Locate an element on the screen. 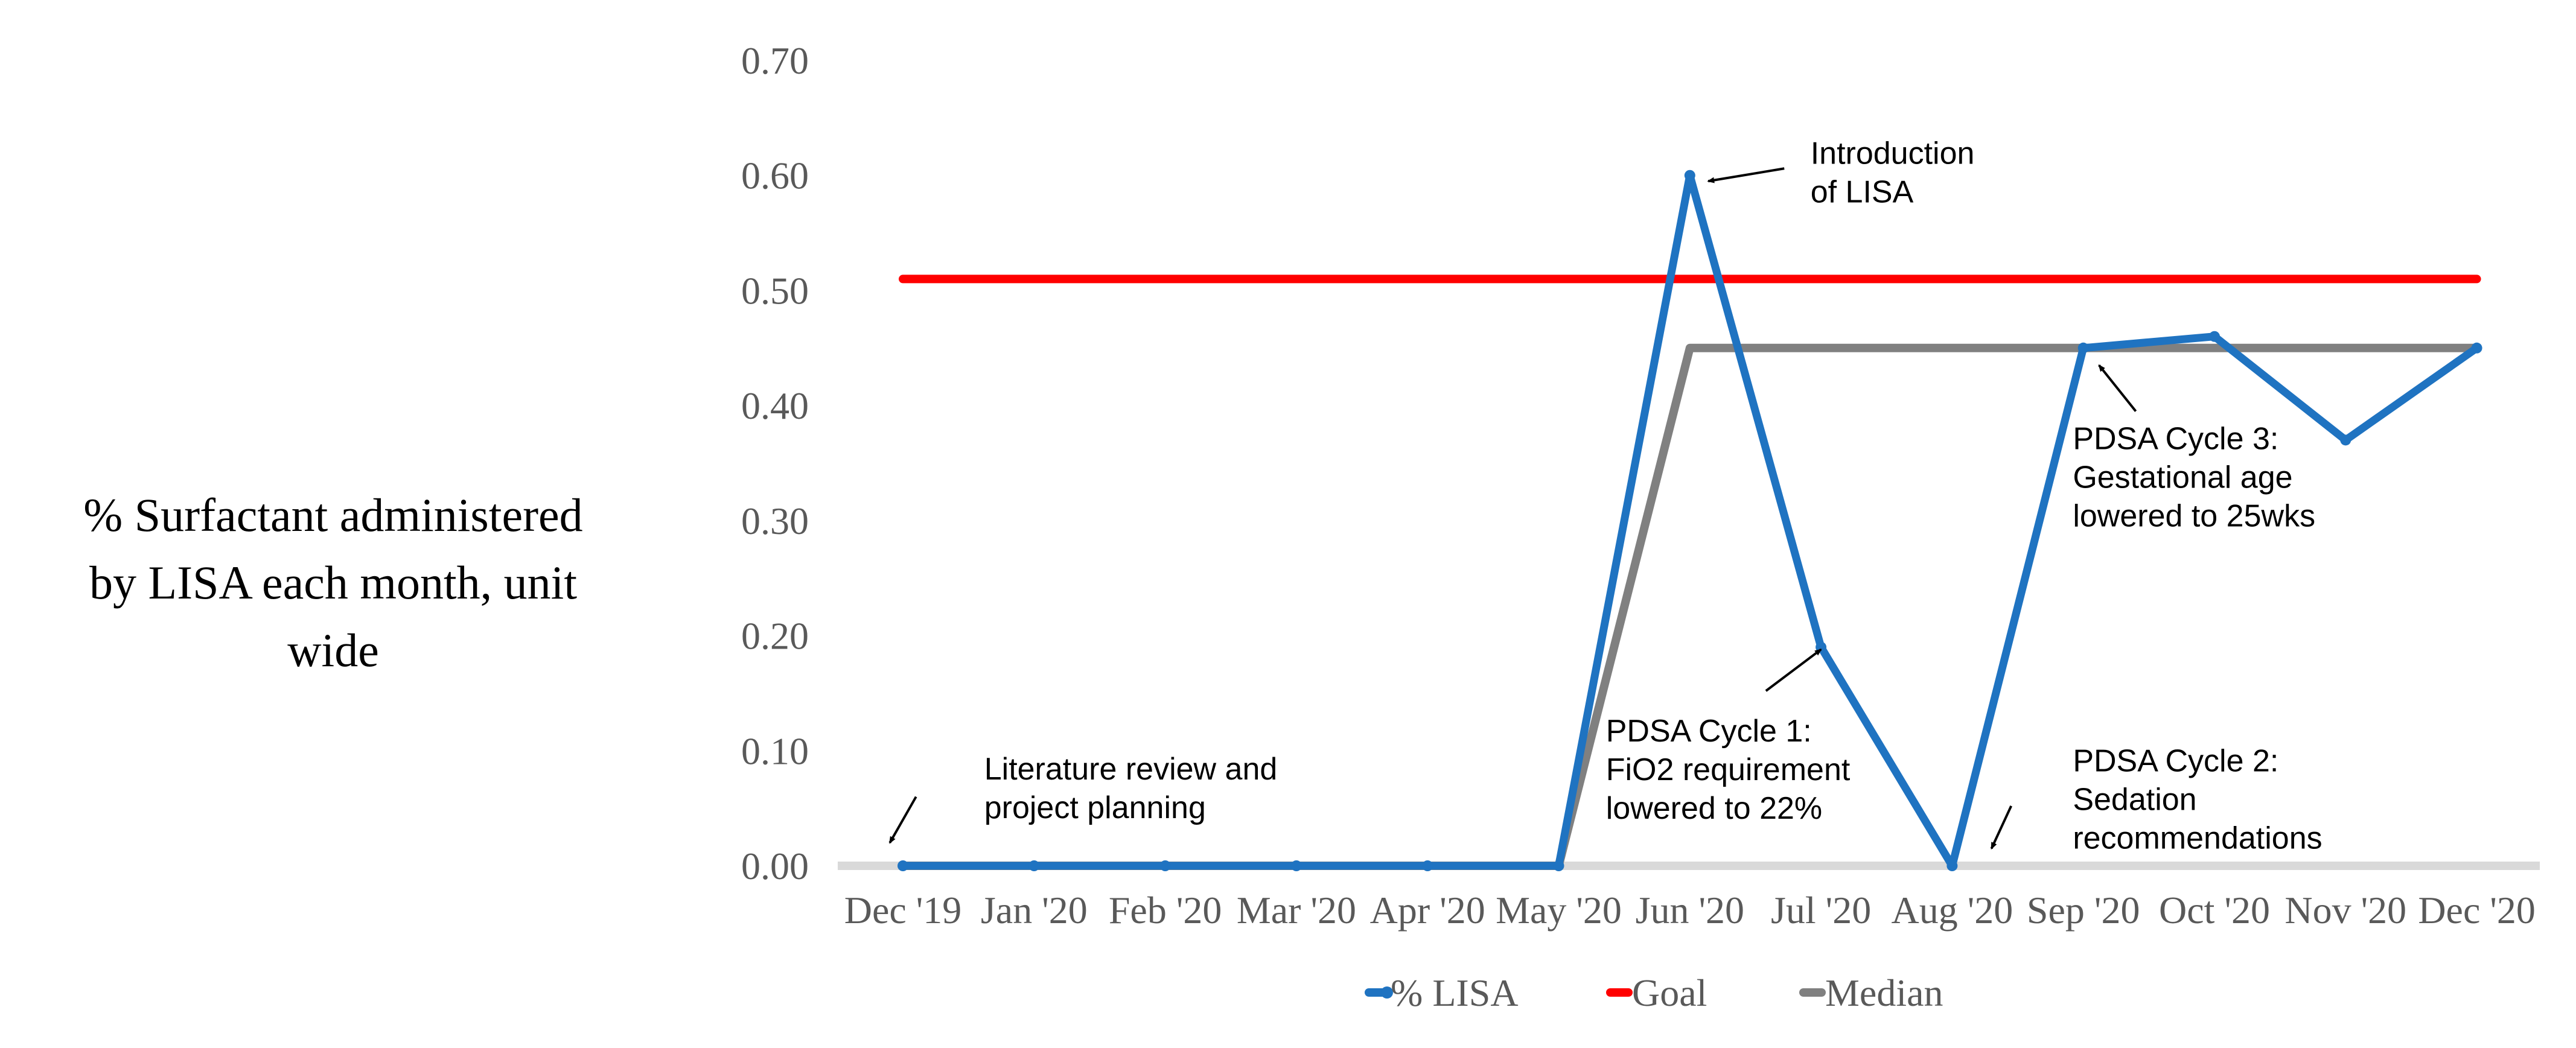 This screenshot has height=1048, width=2576. annotation-text: project planning is located at coordinates (1095, 807).